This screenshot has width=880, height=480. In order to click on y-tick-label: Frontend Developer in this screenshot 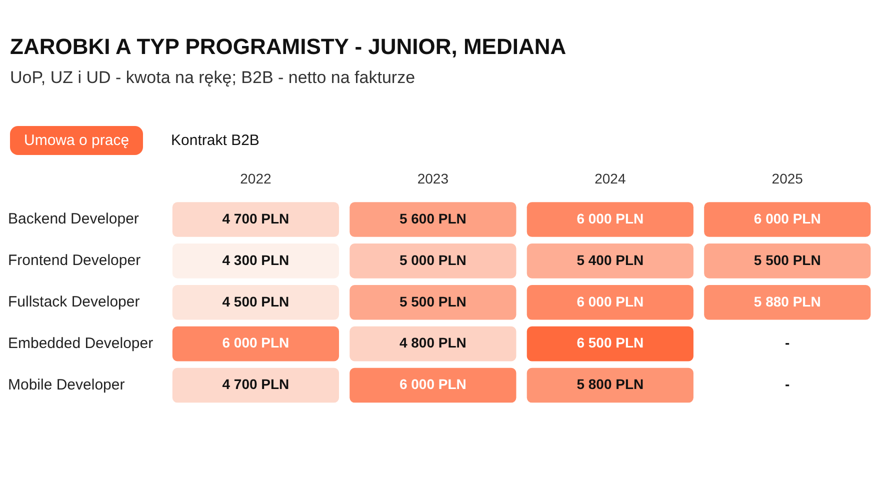, I will do `click(74, 261)`.